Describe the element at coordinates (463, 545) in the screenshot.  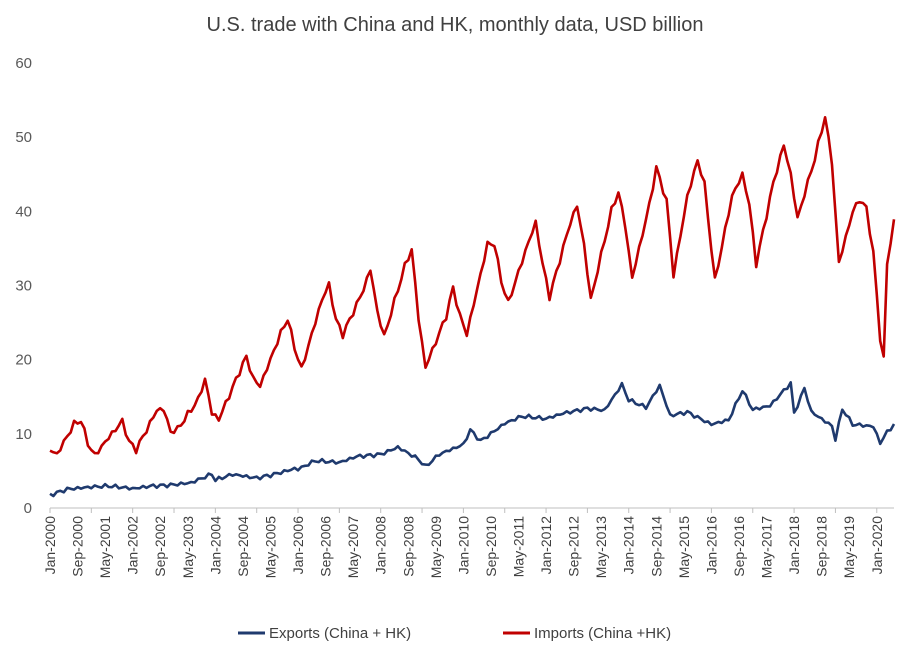
I see `x-tick-label: Jan-2010` at that location.